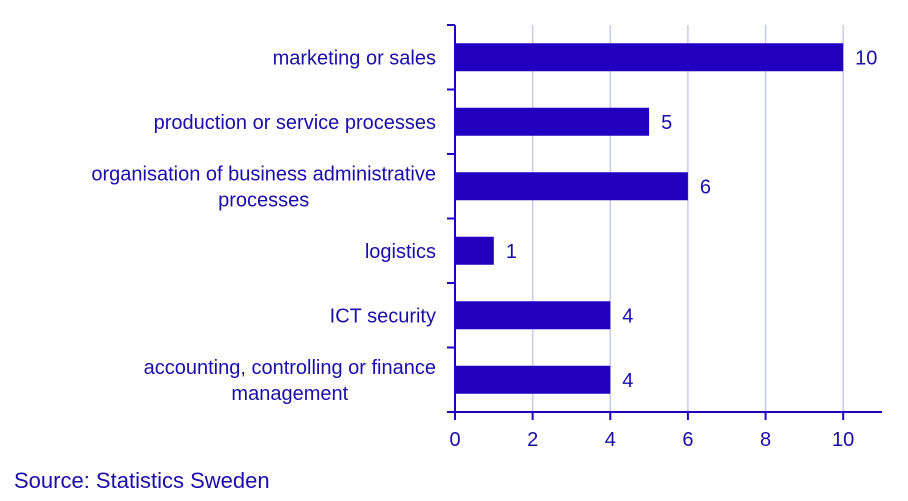  What do you see at coordinates (511, 252) in the screenshot?
I see `value-label: 1` at bounding box center [511, 252].